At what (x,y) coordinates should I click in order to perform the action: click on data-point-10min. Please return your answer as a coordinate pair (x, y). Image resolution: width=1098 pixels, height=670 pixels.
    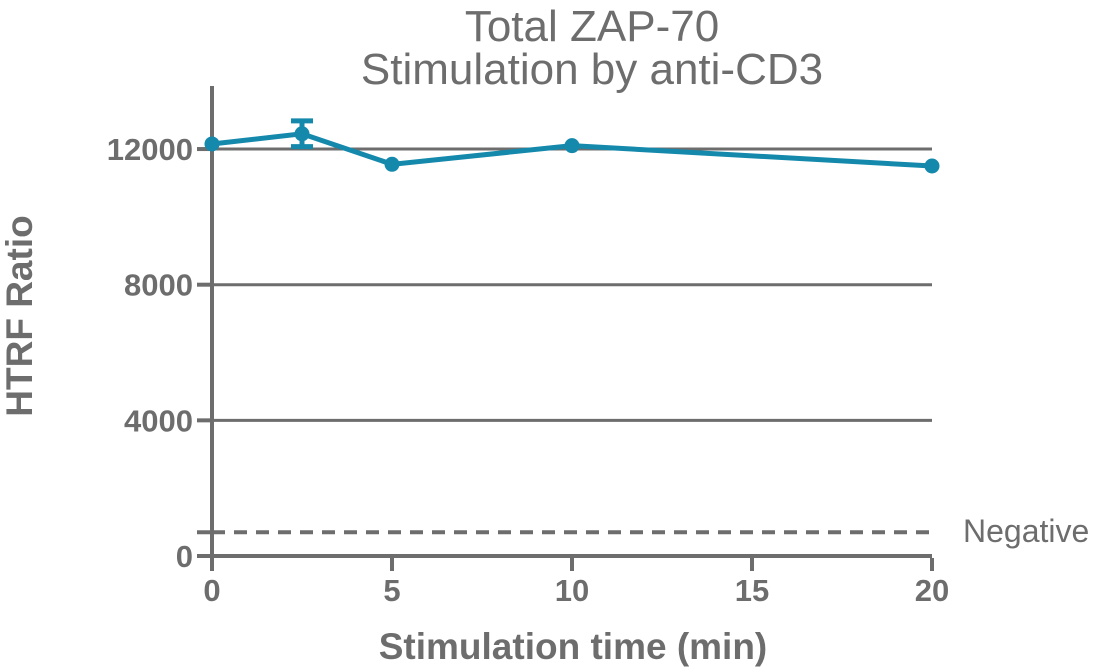
    Looking at the image, I should click on (572, 146).